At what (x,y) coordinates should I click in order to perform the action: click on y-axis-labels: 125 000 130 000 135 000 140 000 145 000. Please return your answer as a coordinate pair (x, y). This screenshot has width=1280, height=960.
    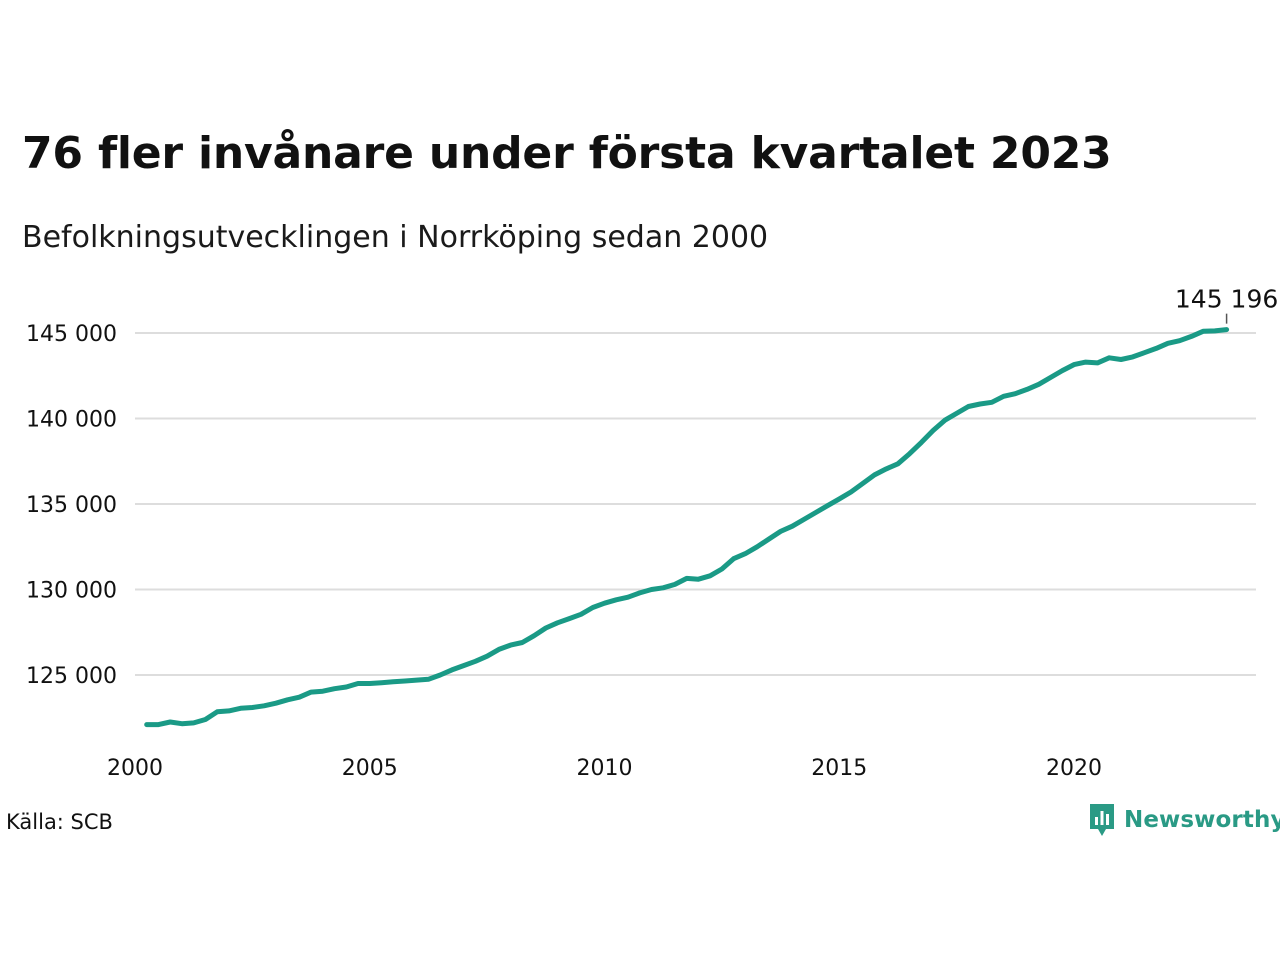
    Looking at the image, I should click on (71, 505).